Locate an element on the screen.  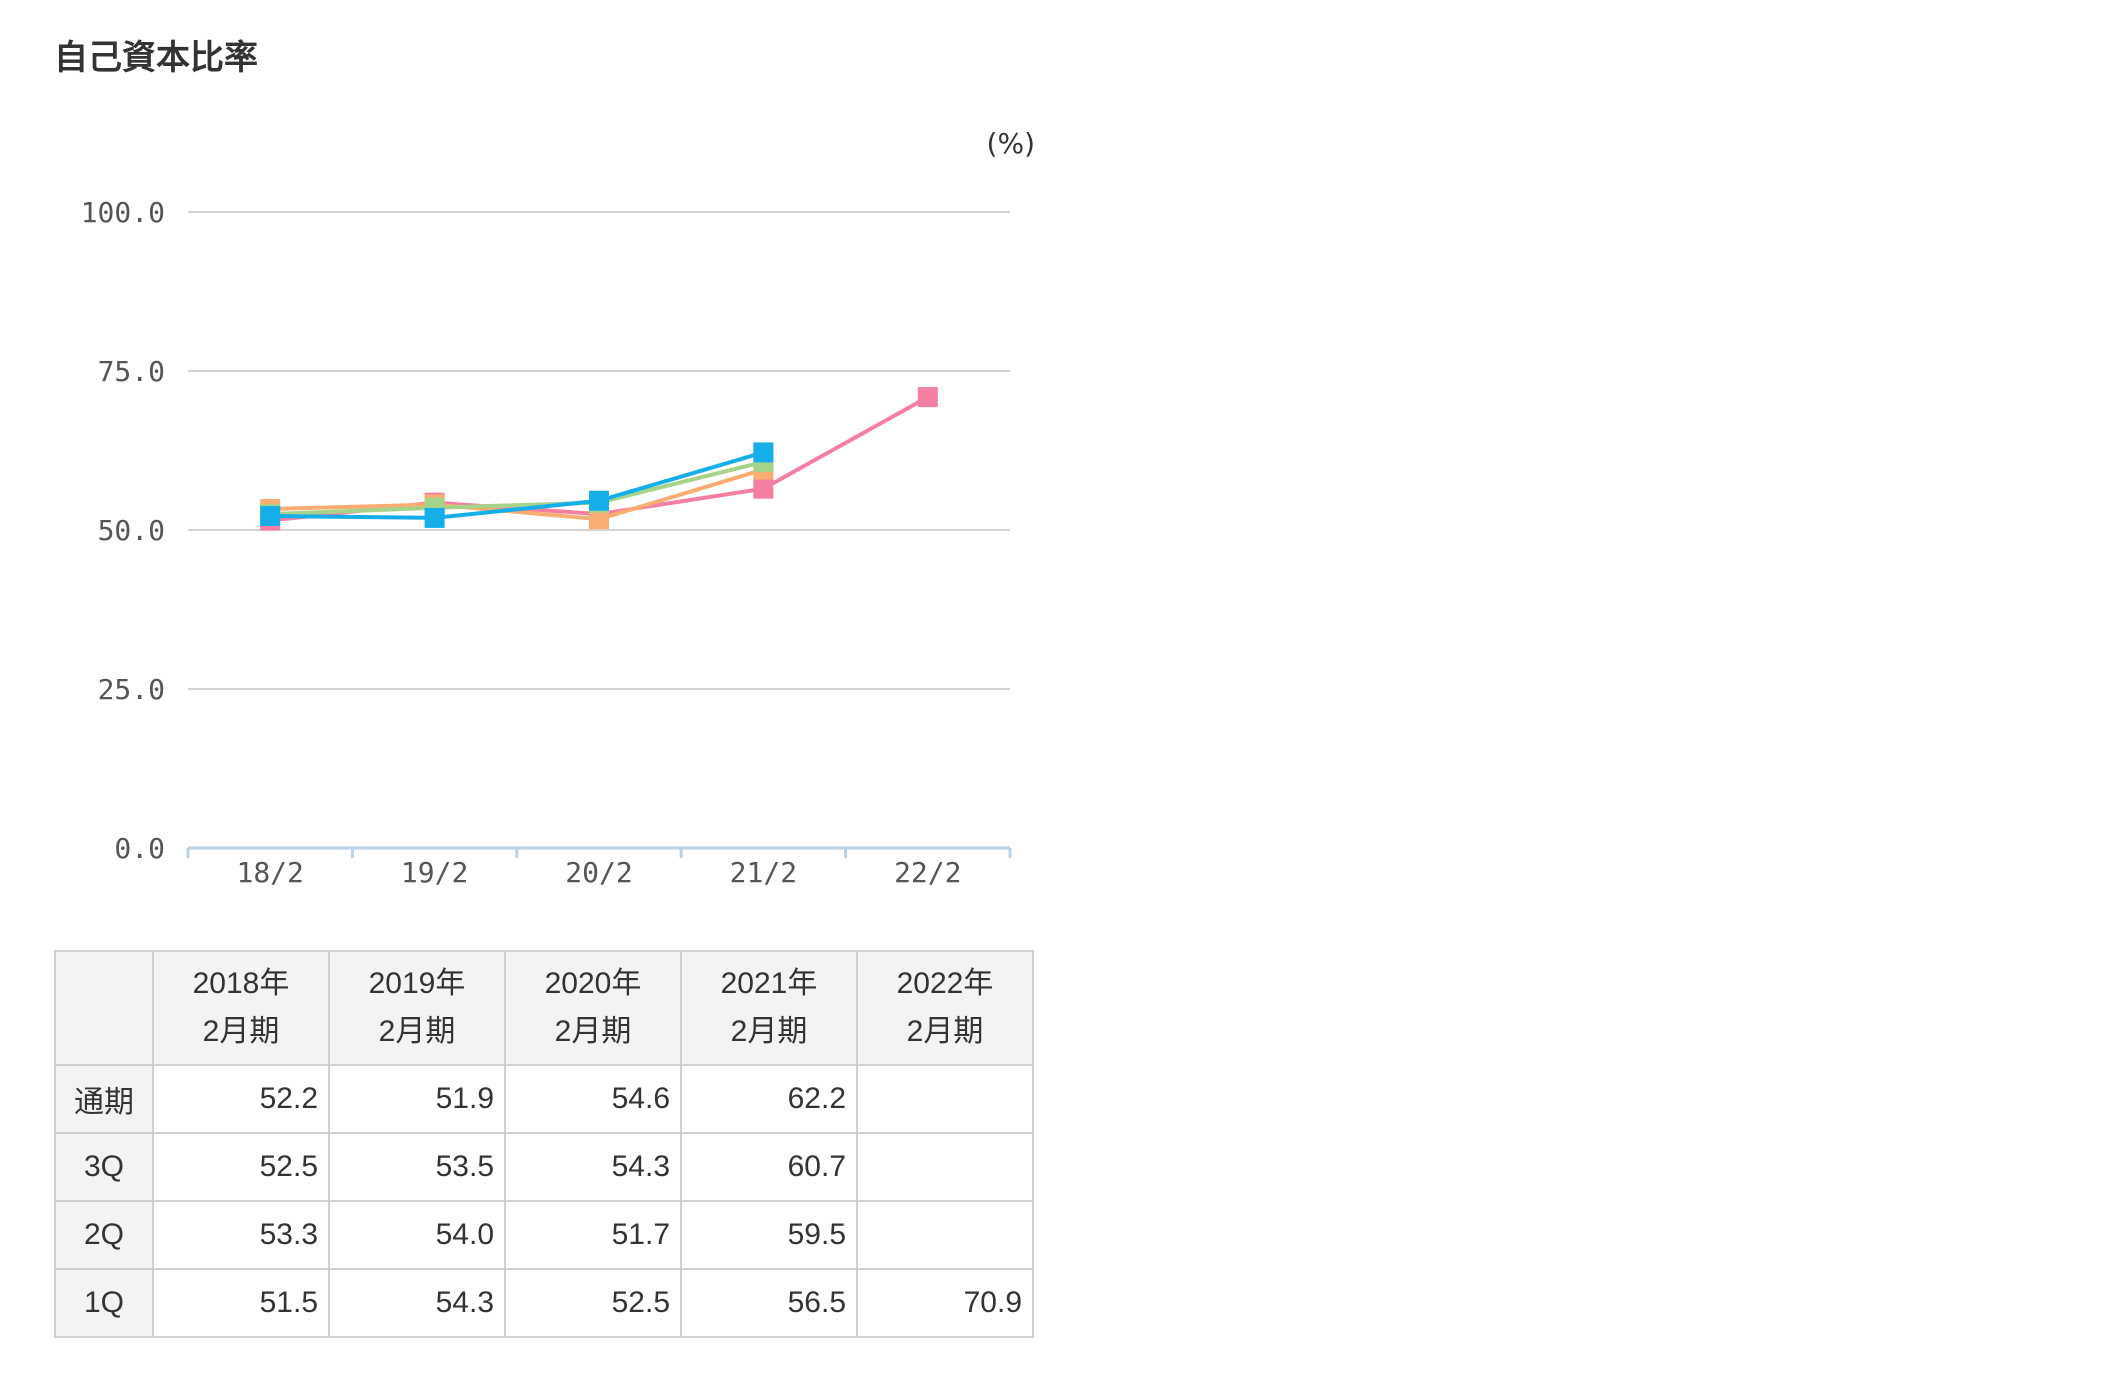
x-tick-label: 19/2 is located at coordinates (434, 872).